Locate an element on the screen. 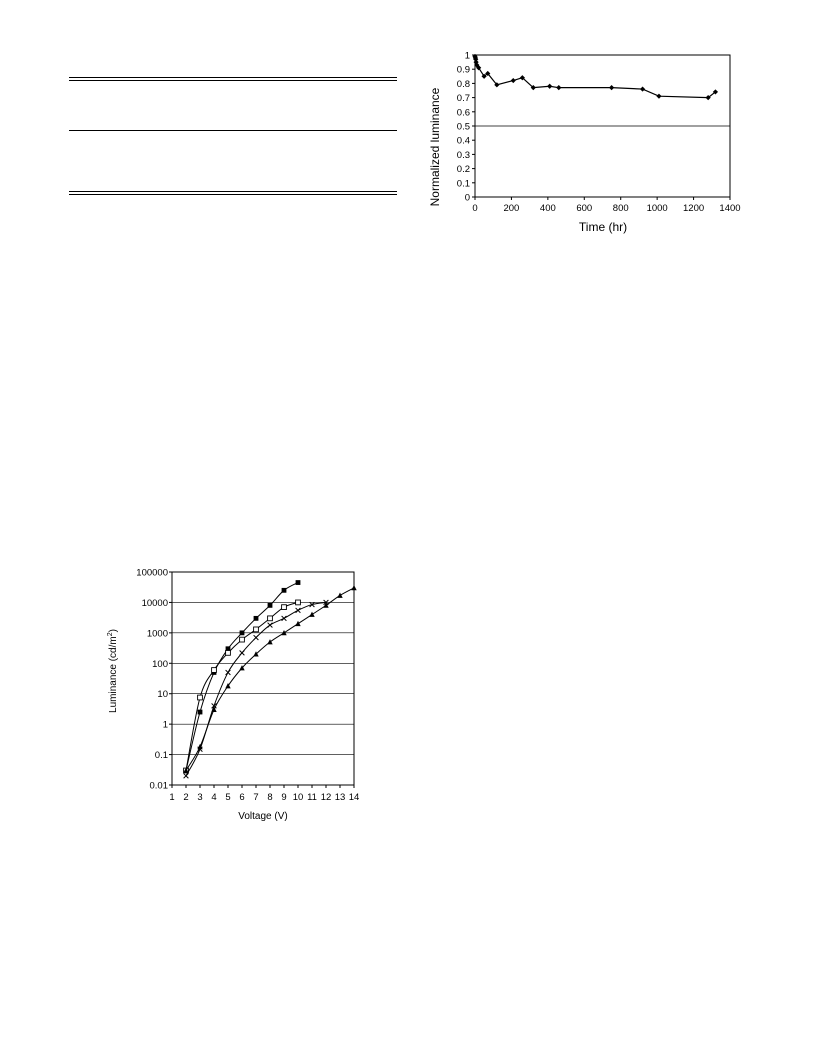  chart2-y-tick-label: 10 is located at coordinates (162, 694).